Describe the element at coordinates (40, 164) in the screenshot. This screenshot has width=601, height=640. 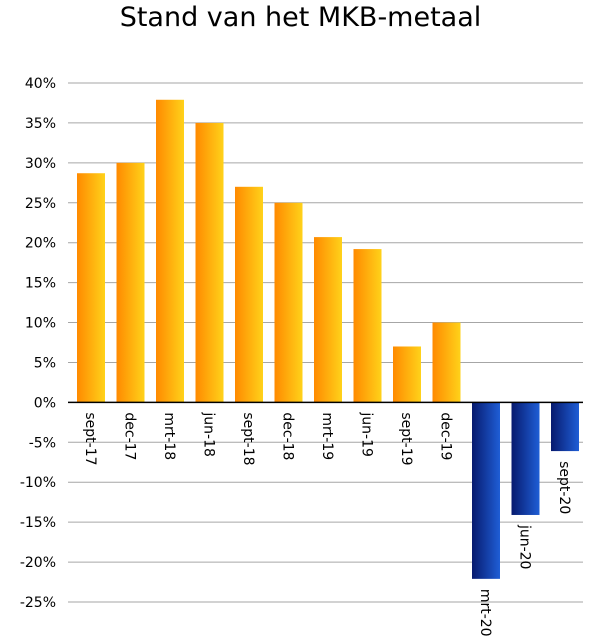
I see `y-tick-label: 30%` at that location.